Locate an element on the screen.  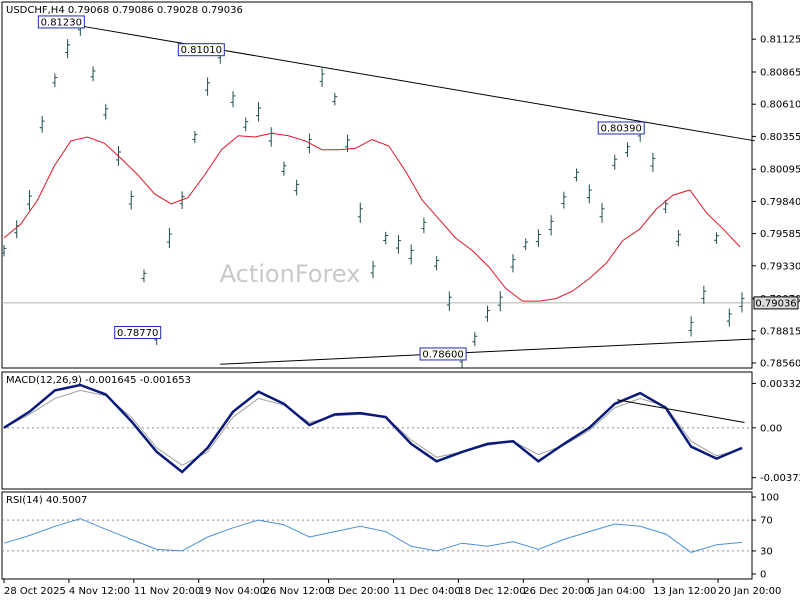
y-tick-label: 0.78560 is located at coordinates (780, 364).